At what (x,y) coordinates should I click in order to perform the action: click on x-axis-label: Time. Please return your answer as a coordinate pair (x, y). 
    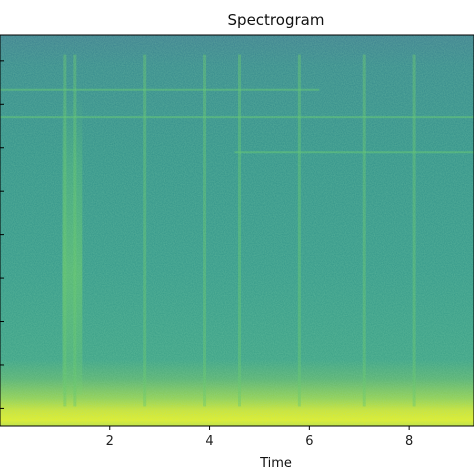
    Looking at the image, I should click on (275, 463).